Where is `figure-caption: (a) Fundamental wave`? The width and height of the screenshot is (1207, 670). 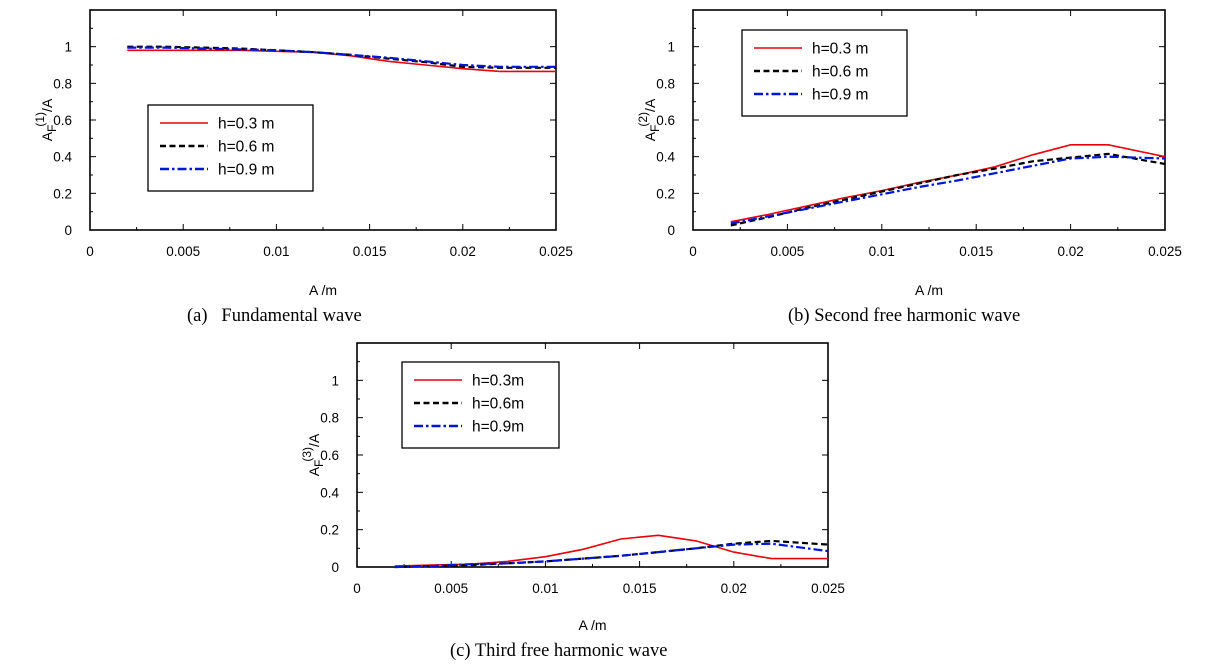 figure-caption: (a) Fundamental wave is located at coordinates (274, 316).